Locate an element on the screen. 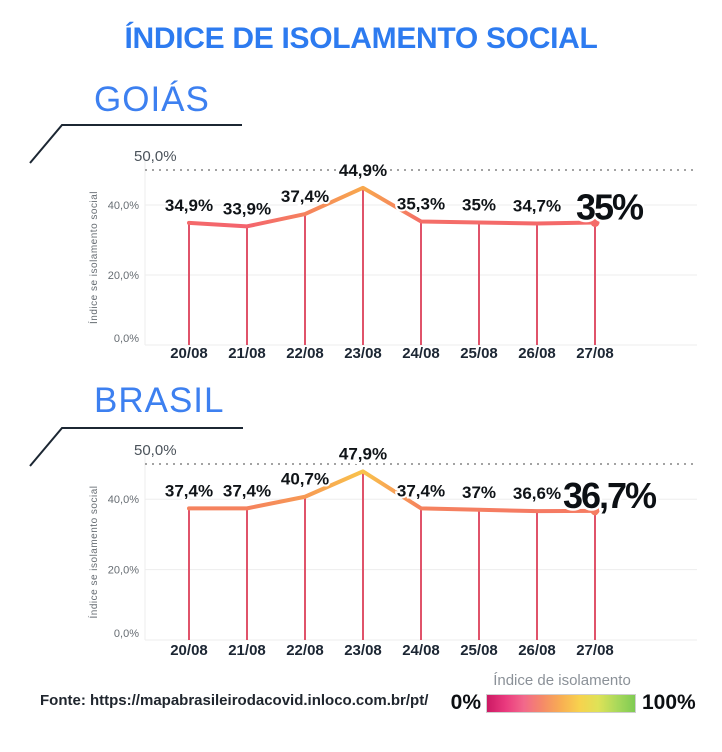  point-label: 40,7% is located at coordinates (305, 479).